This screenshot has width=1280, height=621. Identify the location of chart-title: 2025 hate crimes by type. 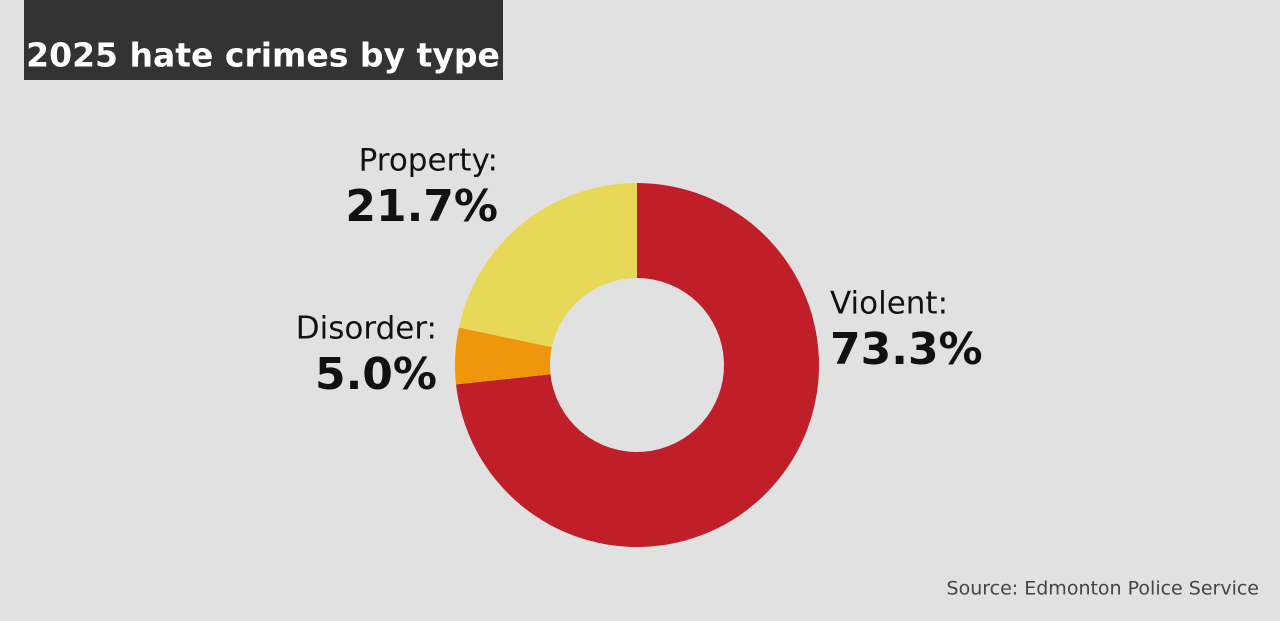
(263, 55).